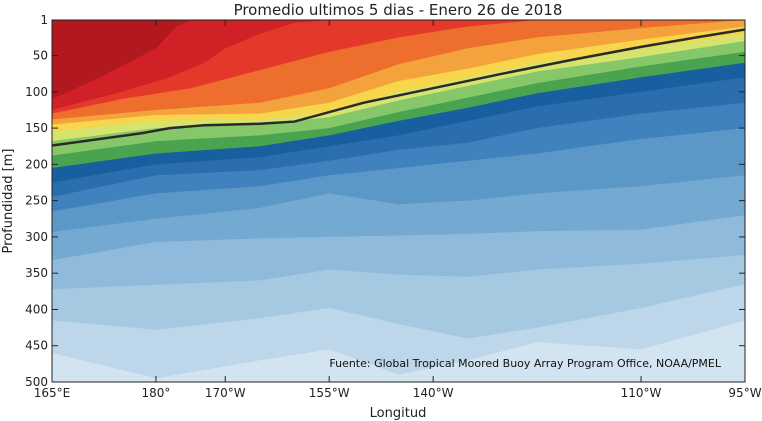 The width and height of the screenshot is (762, 421). Describe the element at coordinates (36, 201) in the screenshot. I see `y-tick-label: 250` at that location.